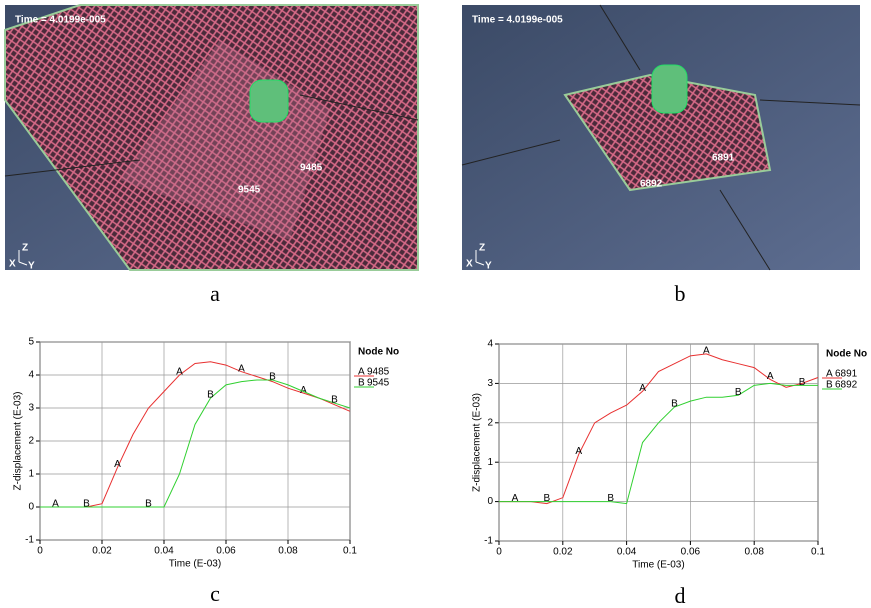  Describe the element at coordinates (311, 168) in the screenshot. I see `node-label: 9485` at that location.